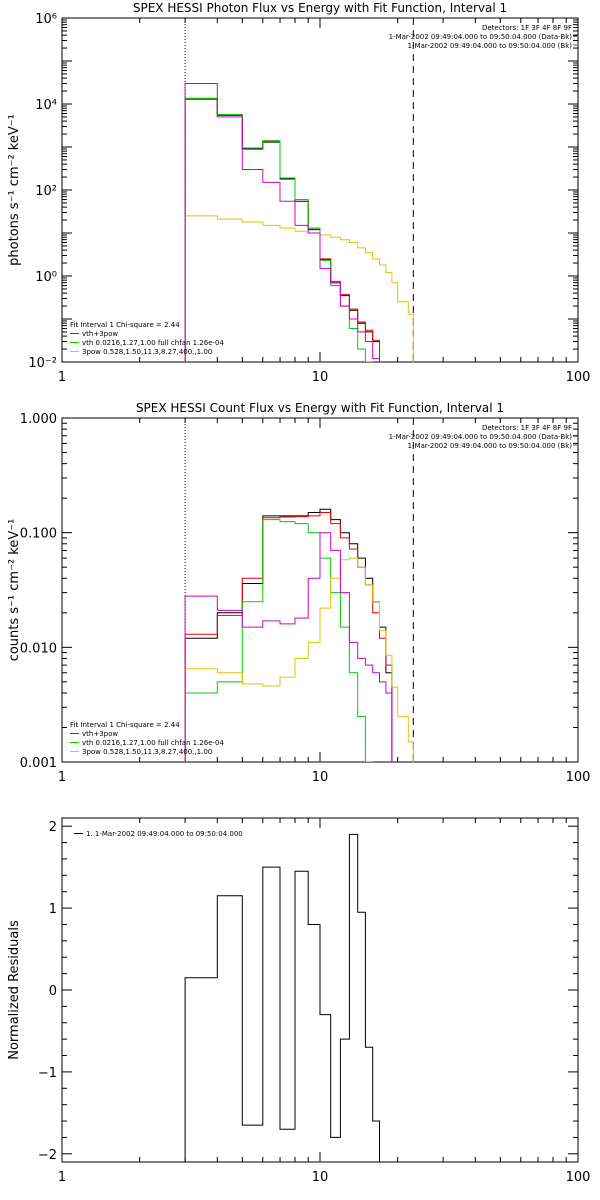 This screenshot has width=600, height=1200. Describe the element at coordinates (46, 19) in the screenshot. I see `y-tick-label: 10⁶` at that location.